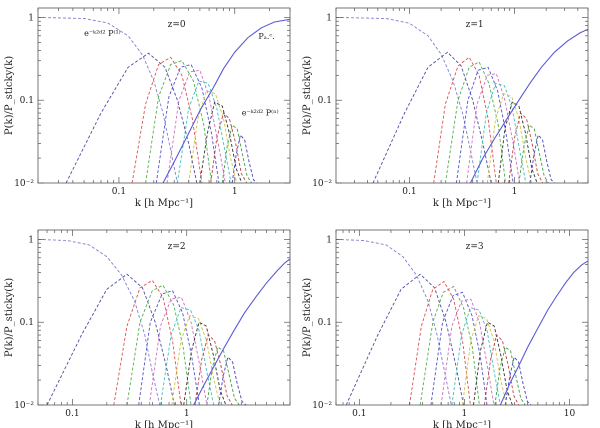  I want to click on panel-label: z=2, so click(177, 247).